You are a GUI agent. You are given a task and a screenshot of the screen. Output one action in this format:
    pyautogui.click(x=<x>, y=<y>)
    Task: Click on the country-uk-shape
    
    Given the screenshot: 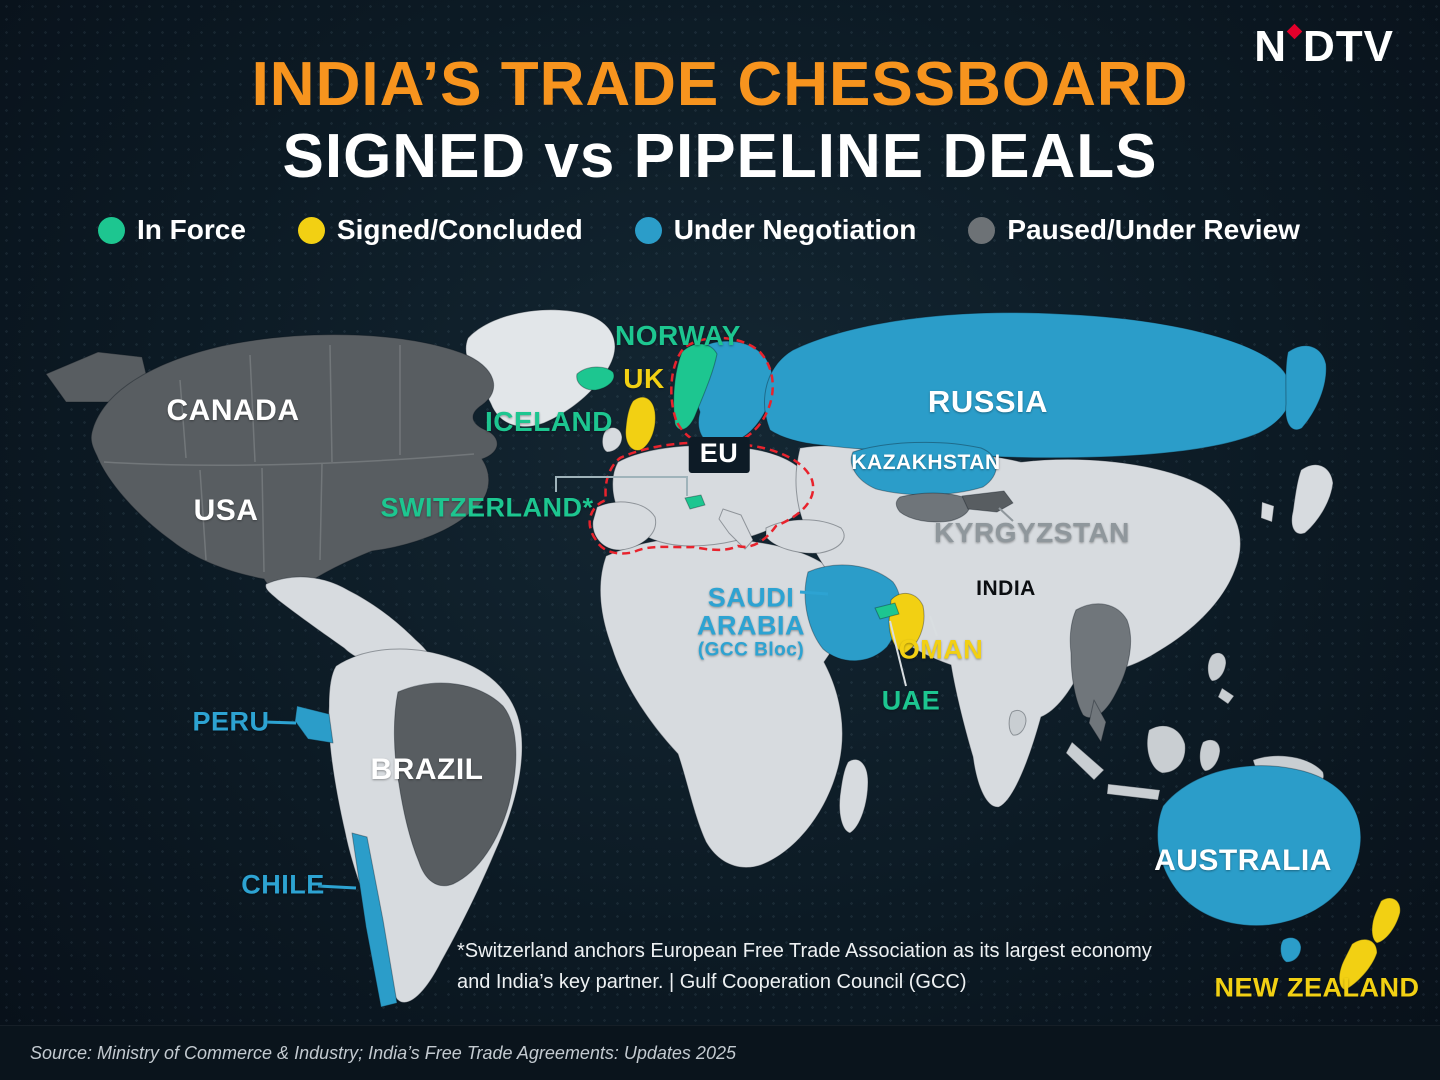 What is the action you would take?
    pyautogui.click(x=640, y=423)
    